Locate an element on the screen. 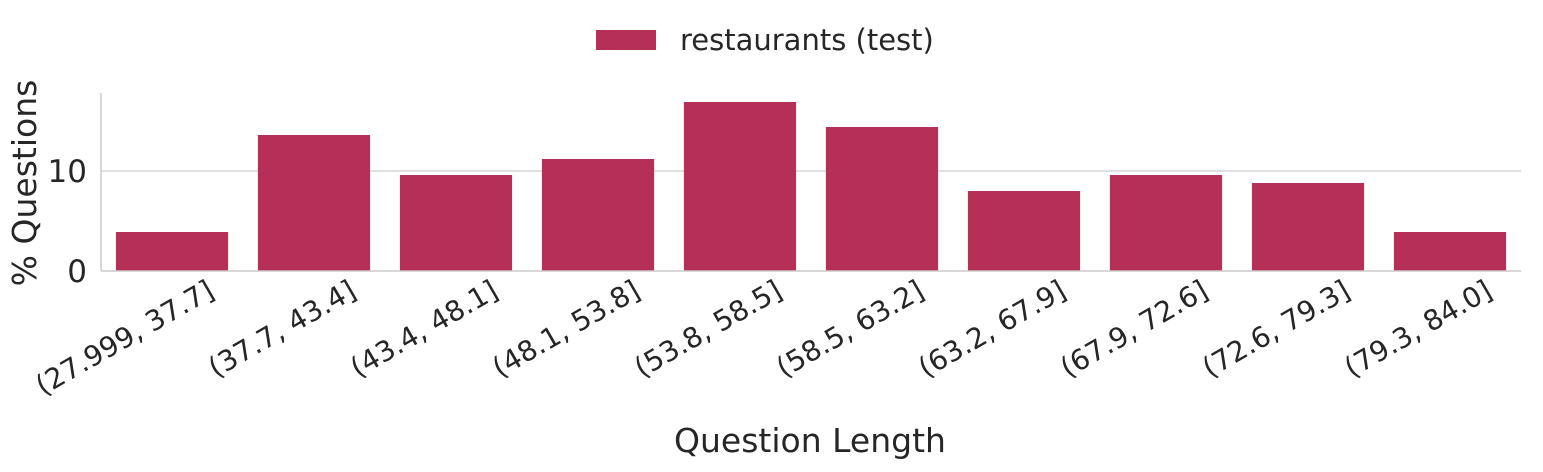  legend: restaurants (test) is located at coordinates (765, 40).